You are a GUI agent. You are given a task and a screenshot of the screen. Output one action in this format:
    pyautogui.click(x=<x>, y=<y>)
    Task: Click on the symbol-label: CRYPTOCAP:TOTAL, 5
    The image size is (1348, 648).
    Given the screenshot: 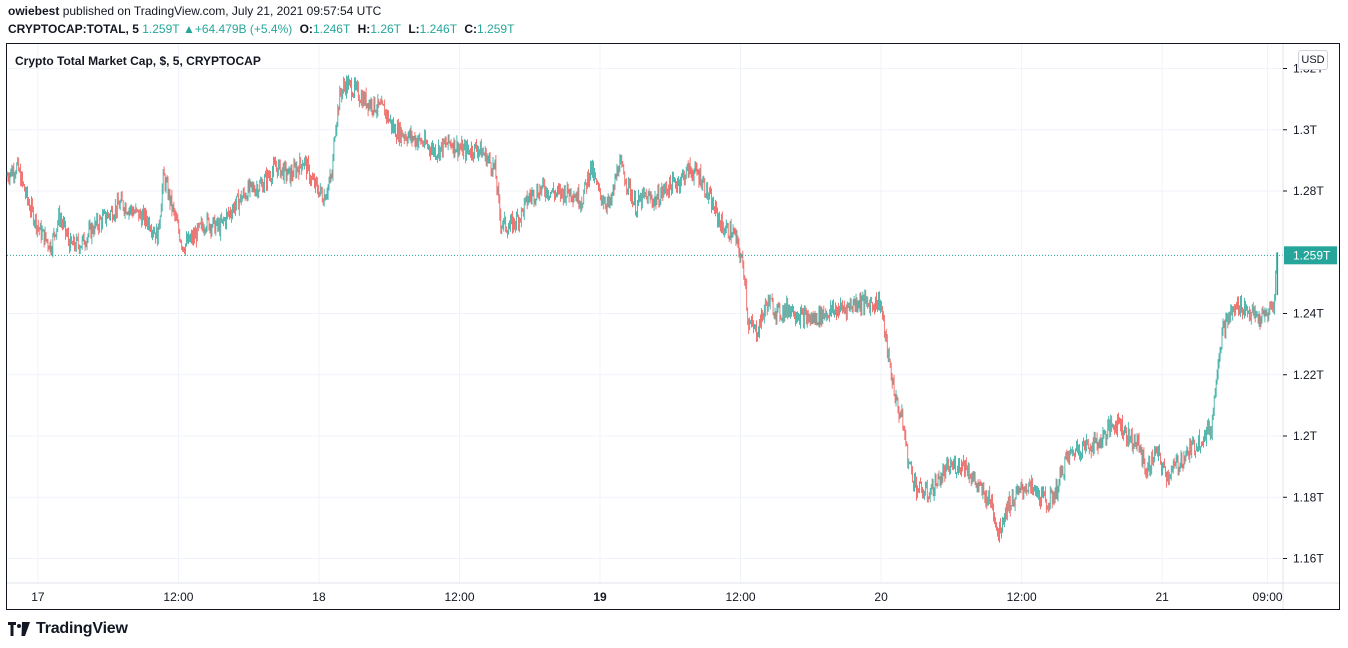 What is the action you would take?
    pyautogui.click(x=73, y=29)
    